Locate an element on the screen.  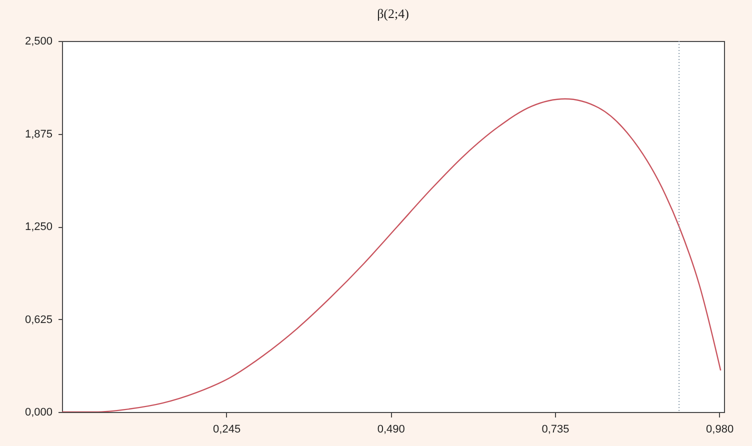
y-tick-label: 1,250 is located at coordinates (38, 227).